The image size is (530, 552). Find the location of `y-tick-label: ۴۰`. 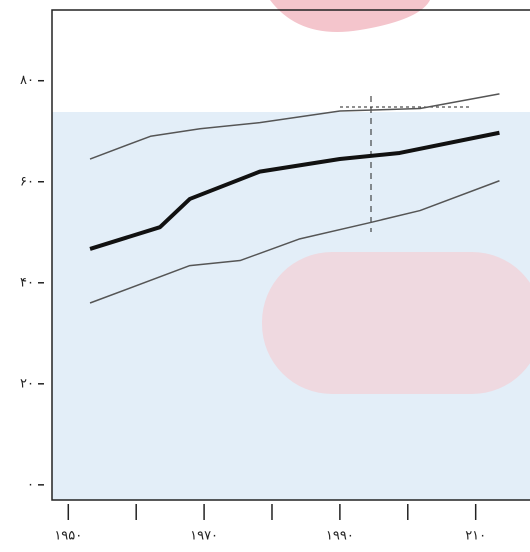

y-tick-label: ۴۰ is located at coordinates (27, 282).